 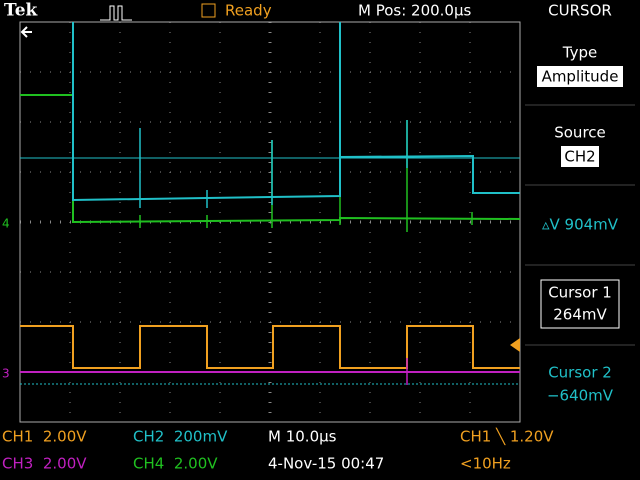 I want to click on frequency: <10Hz, so click(x=485, y=464).